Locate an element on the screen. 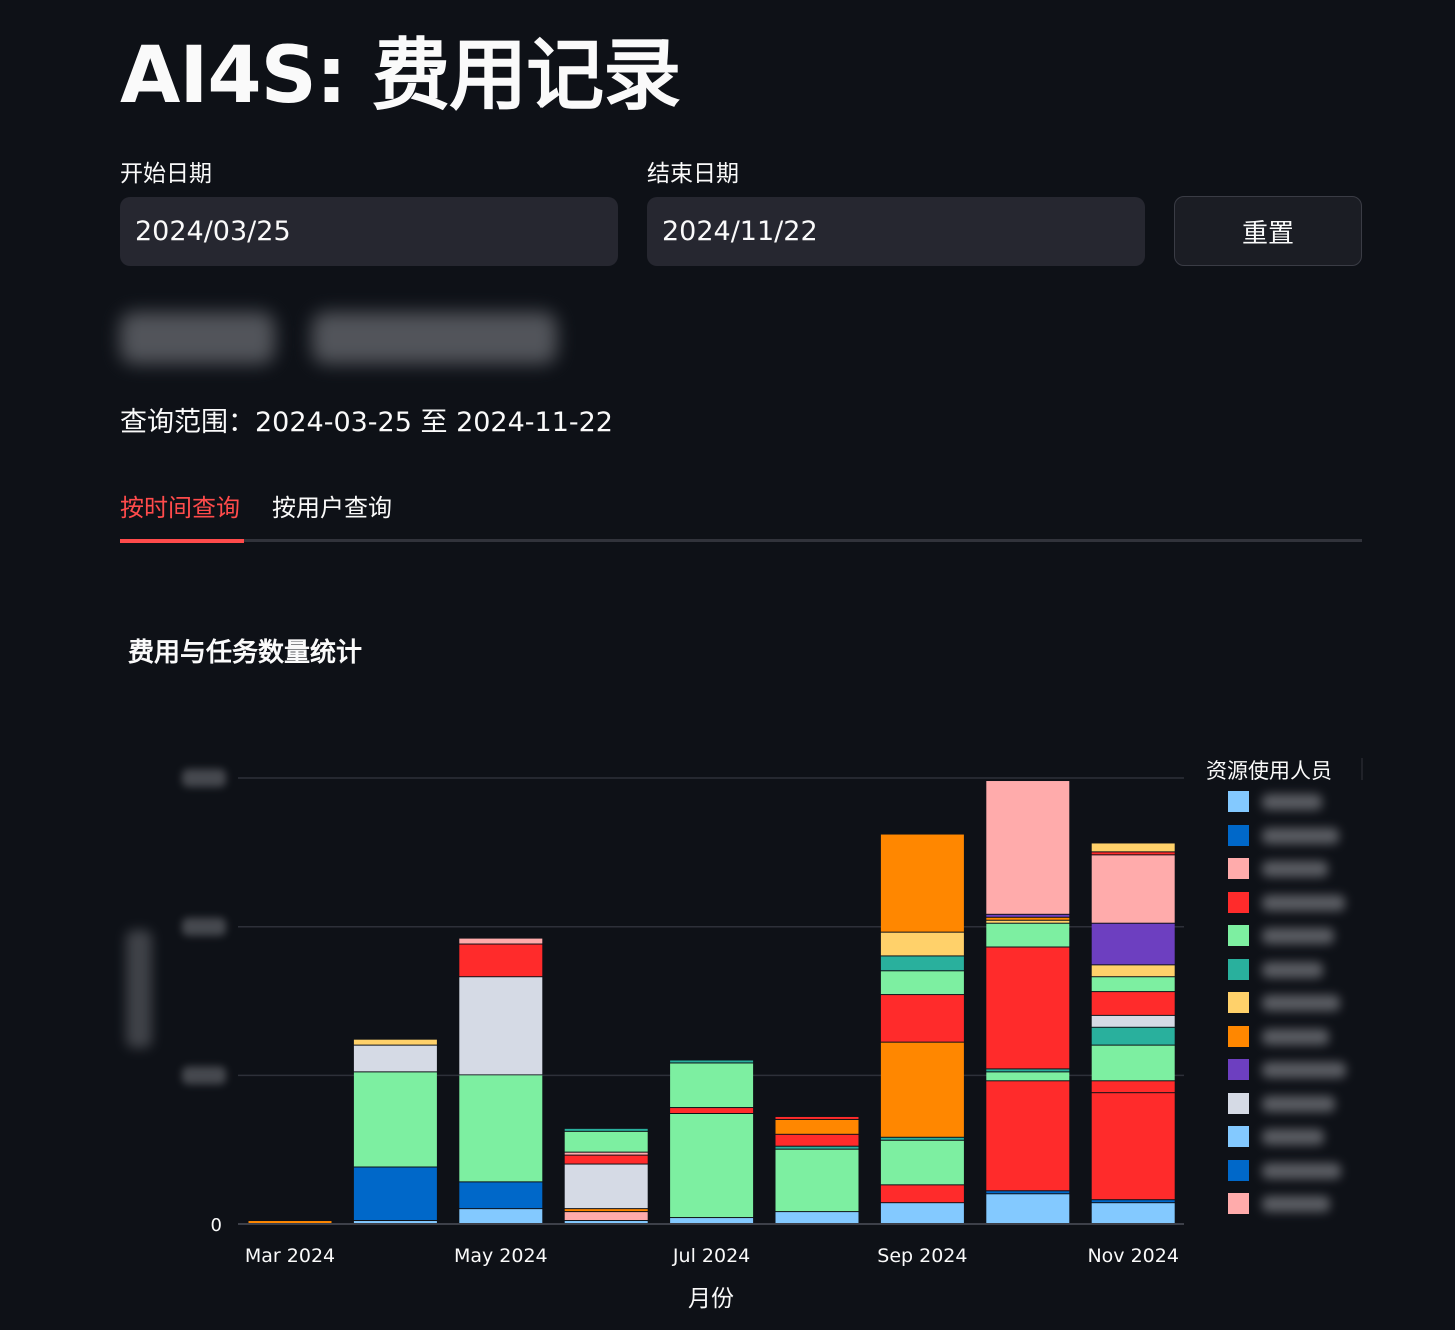 The image size is (1455, 1330). redacted-y-axis-title is located at coordinates (139, 989).